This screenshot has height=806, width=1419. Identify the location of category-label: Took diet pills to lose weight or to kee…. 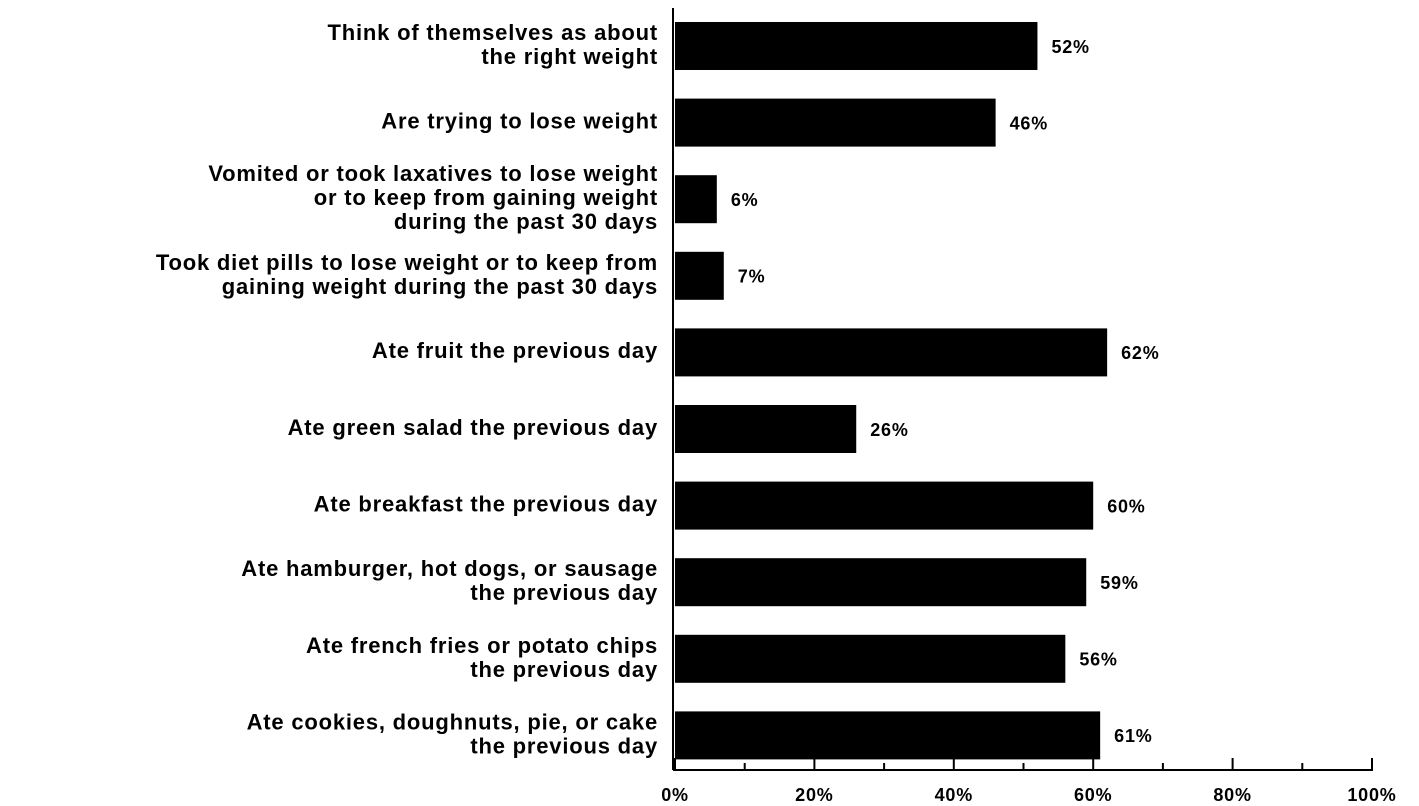
(407, 274).